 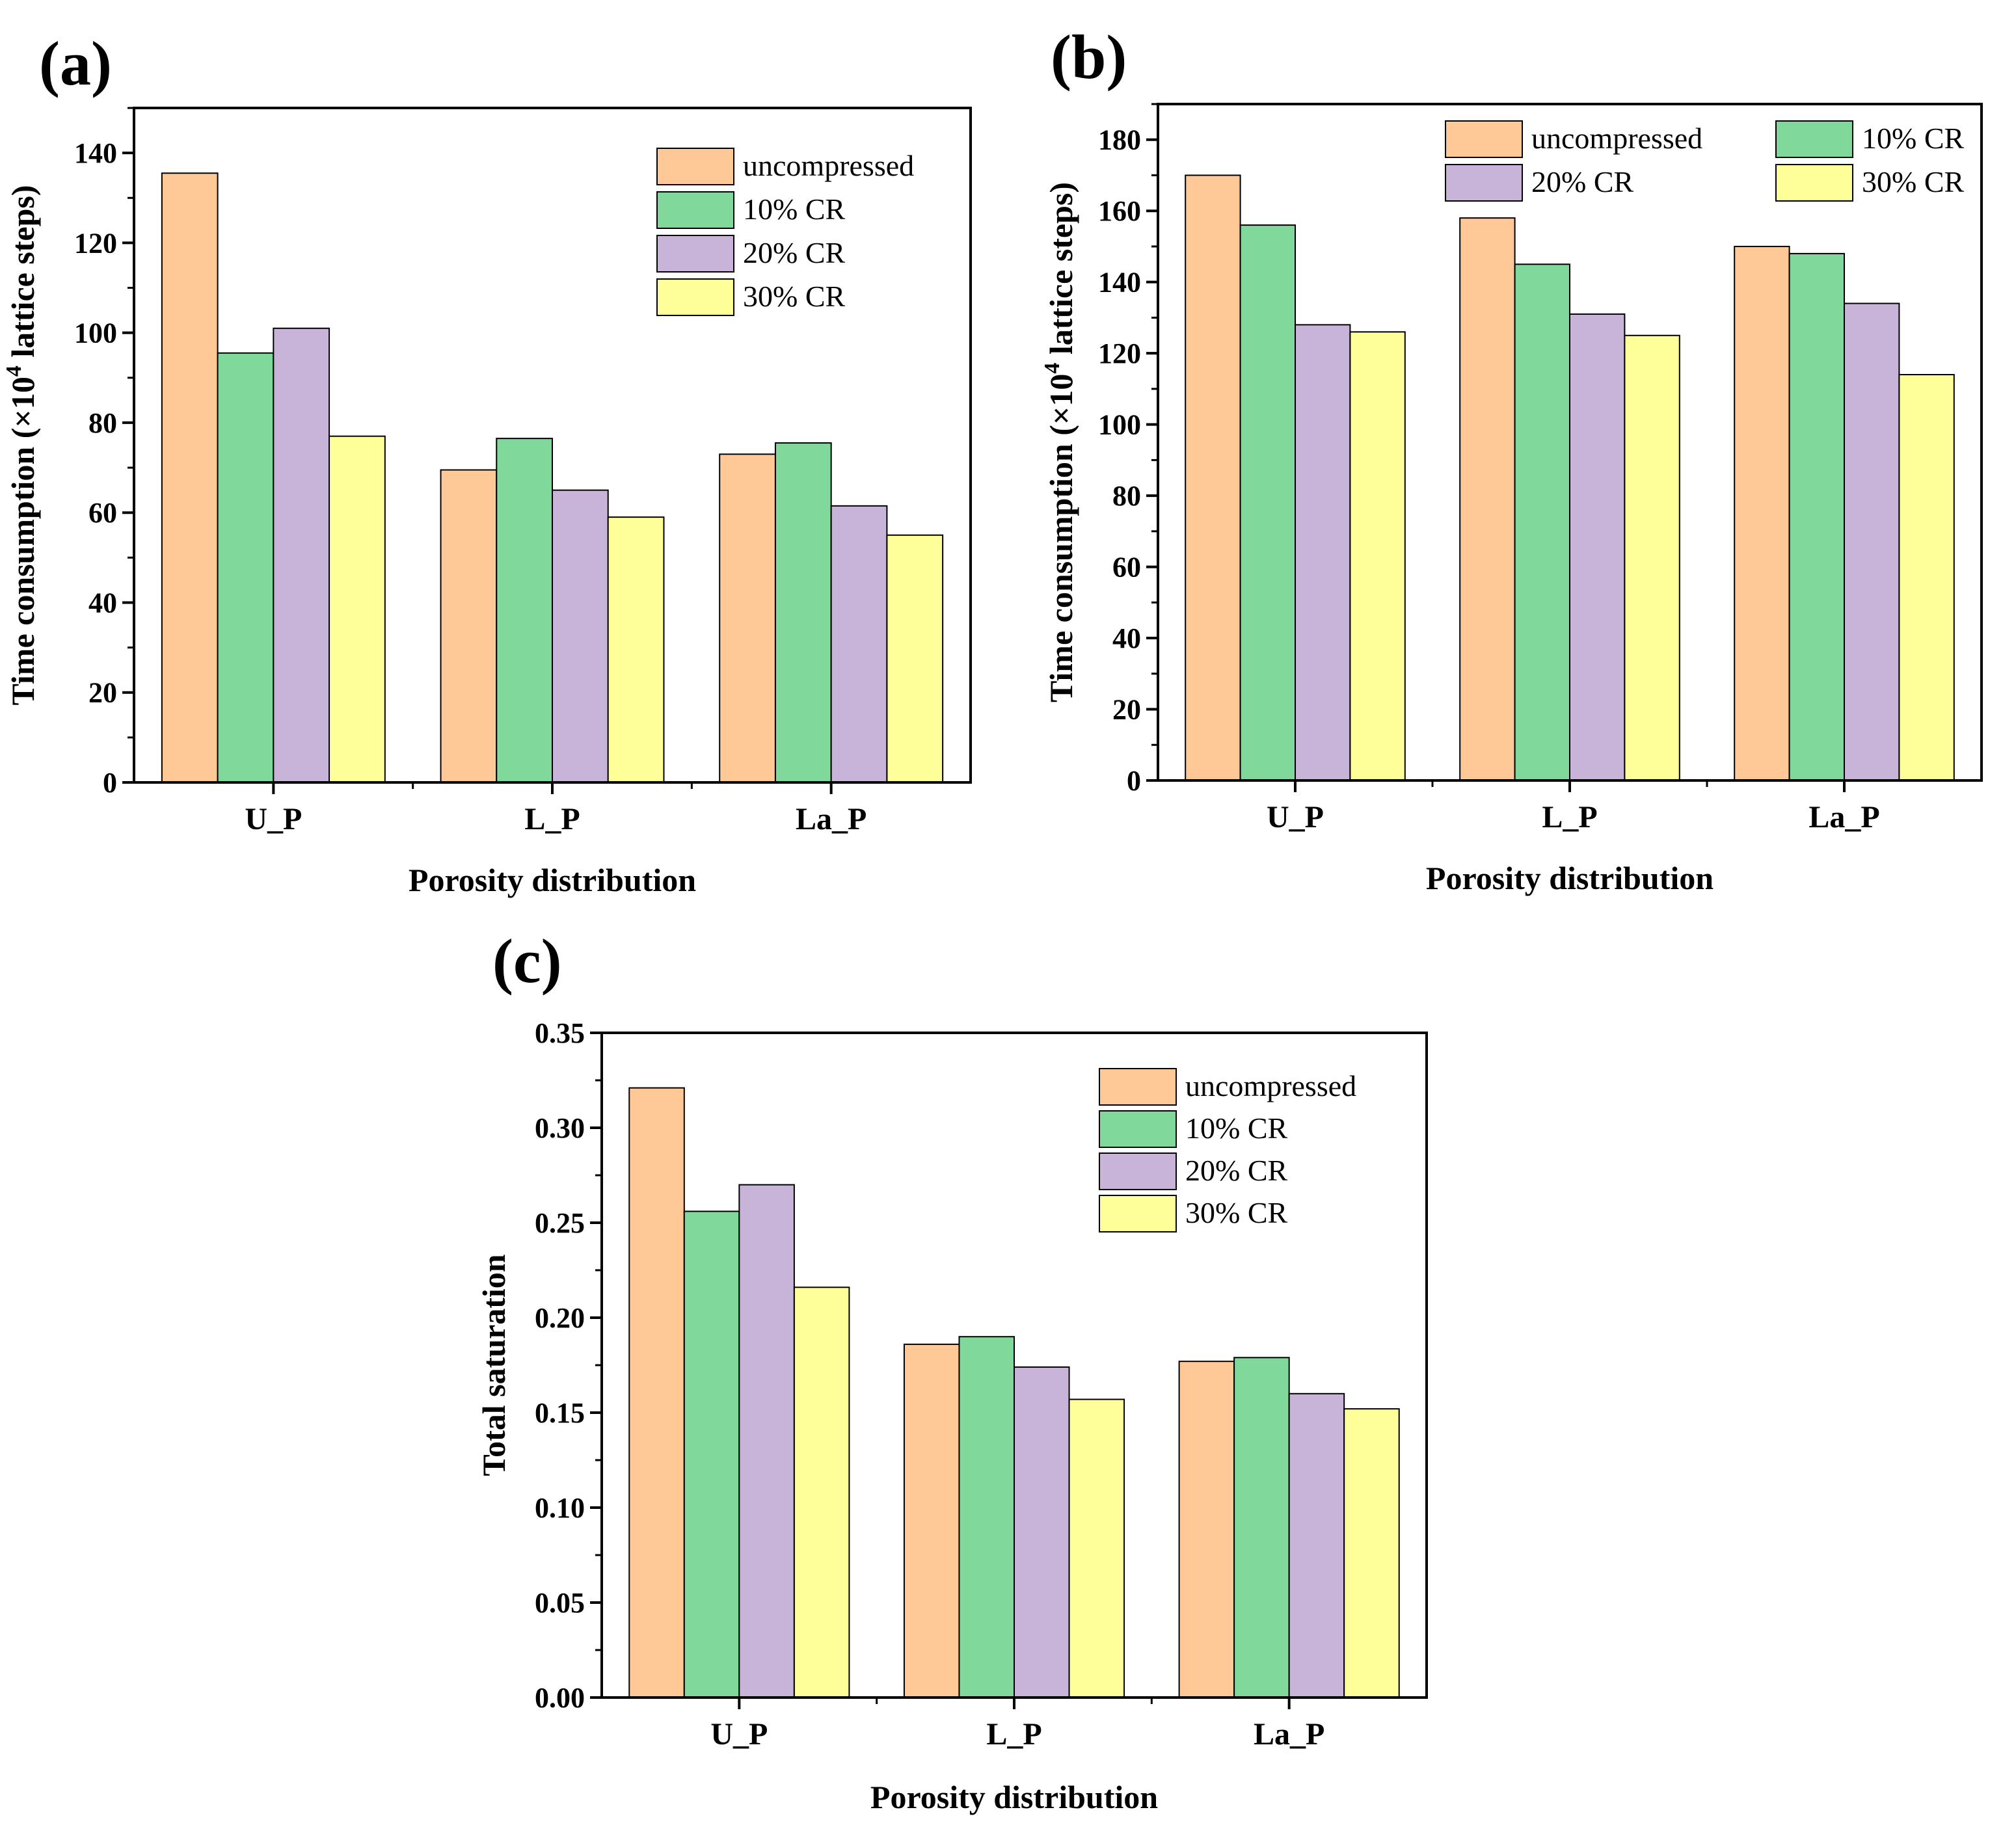 I want to click on category-label: L_P, so click(x=552, y=819).